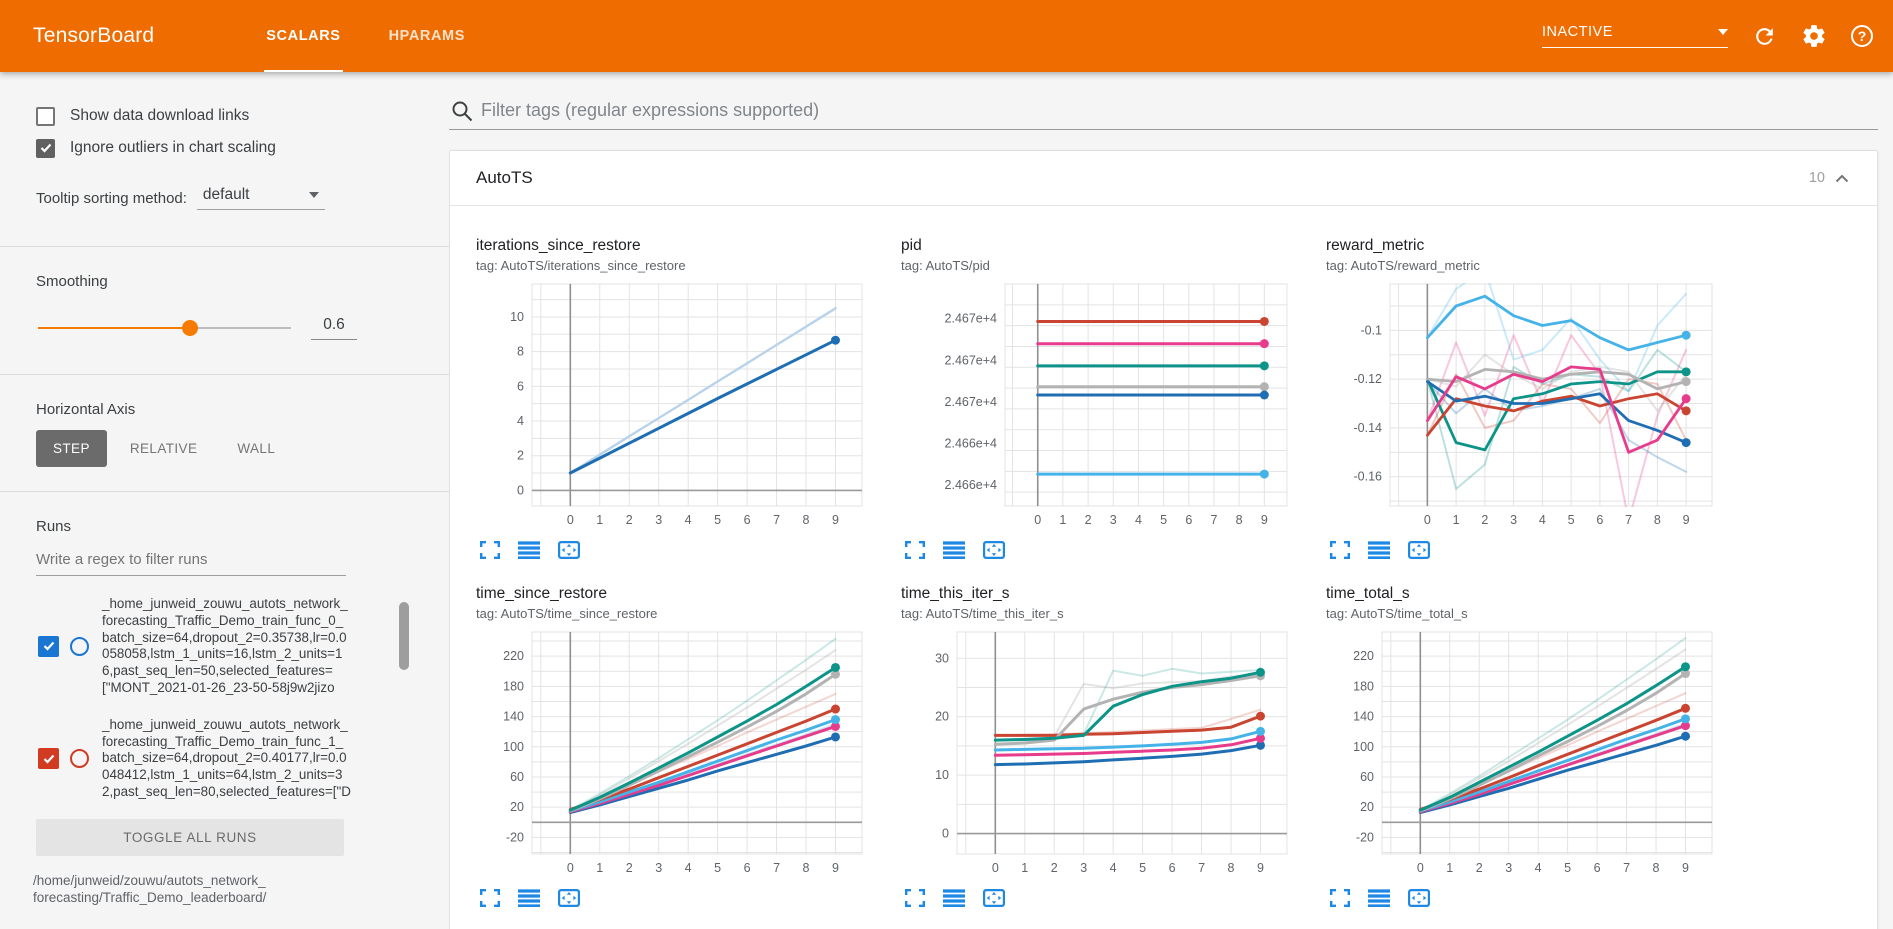 This screenshot has width=1893, height=929. What do you see at coordinates (218, 687) in the screenshot?
I see `run-name-line: ["MONT_2021-01-26_23-50-58j9w2jizo` at bounding box center [218, 687].